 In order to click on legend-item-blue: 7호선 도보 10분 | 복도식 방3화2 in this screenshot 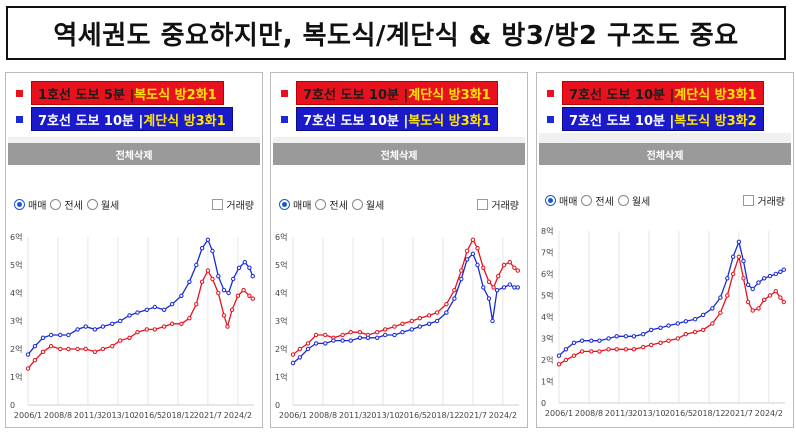, I will do `click(655, 119)`.